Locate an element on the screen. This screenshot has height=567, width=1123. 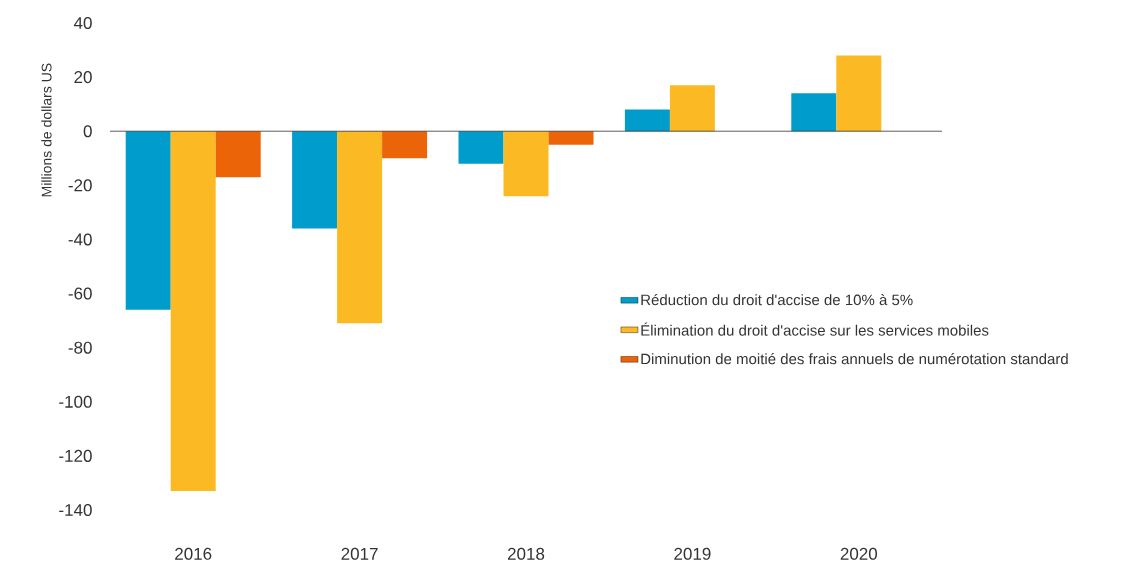
x-tick-label: 2020 is located at coordinates (859, 553).